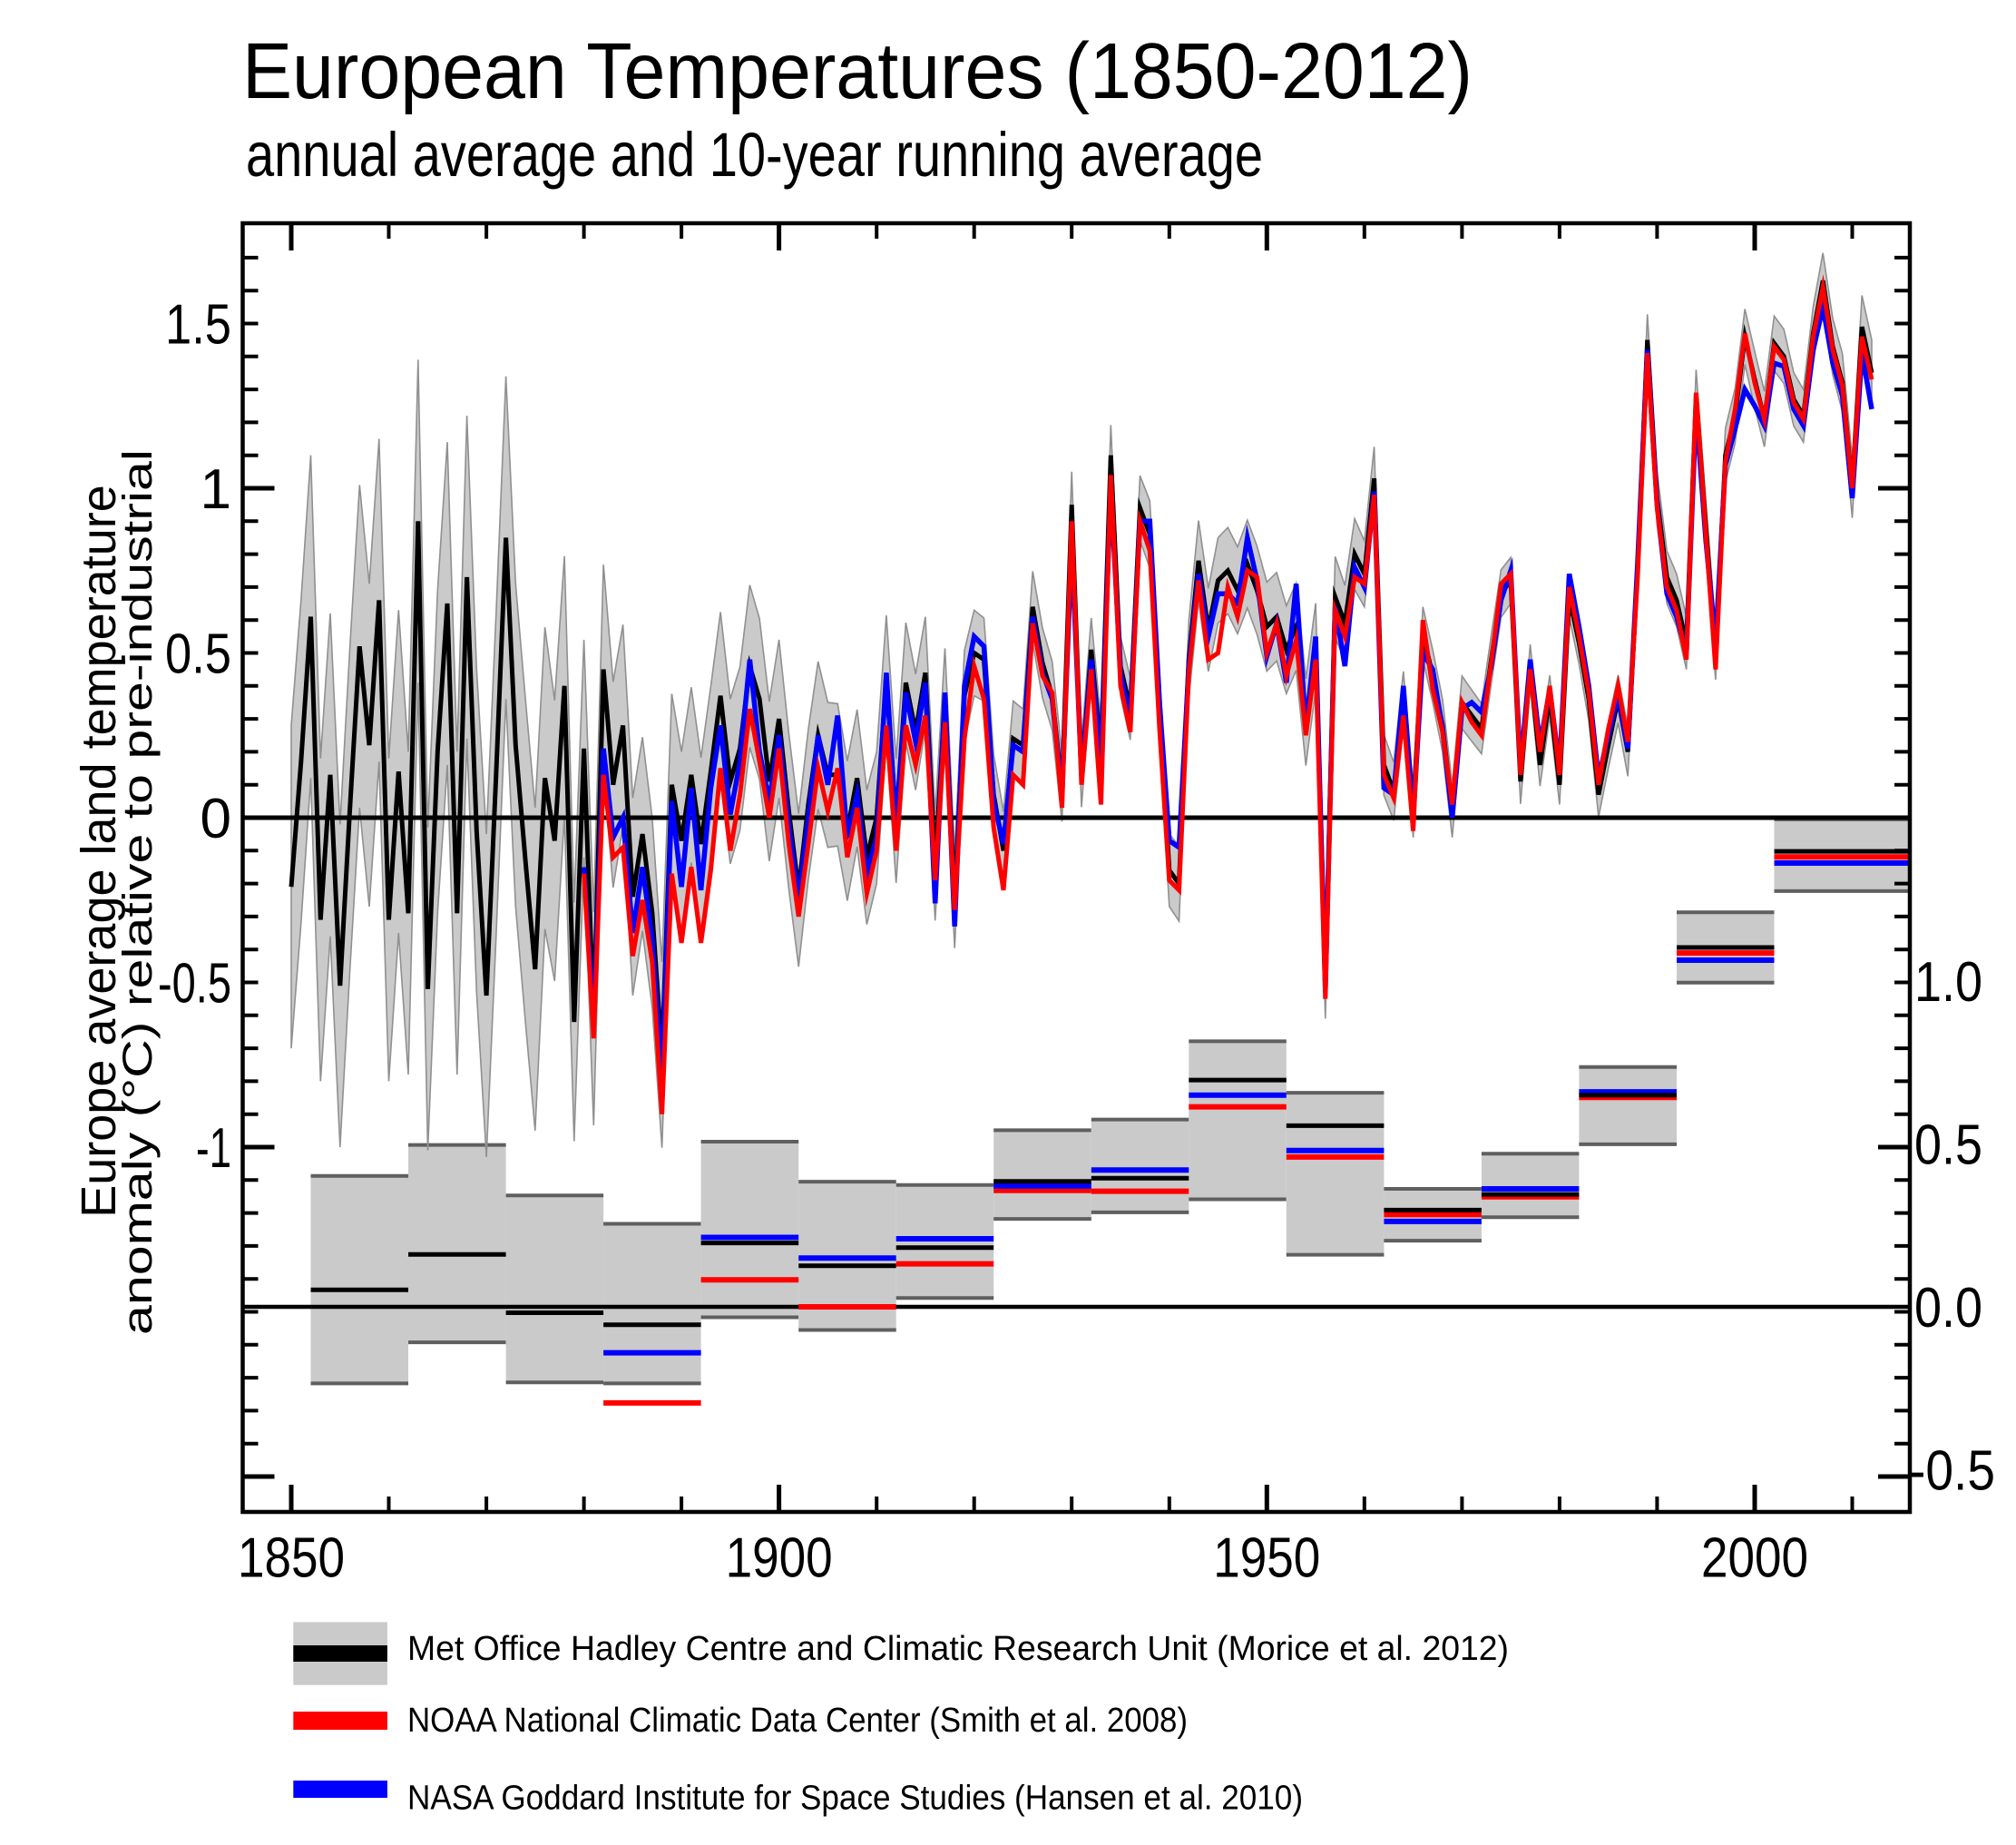  What do you see at coordinates (292, 1557) in the screenshot?
I see `svg-text: 1850` at bounding box center [292, 1557].